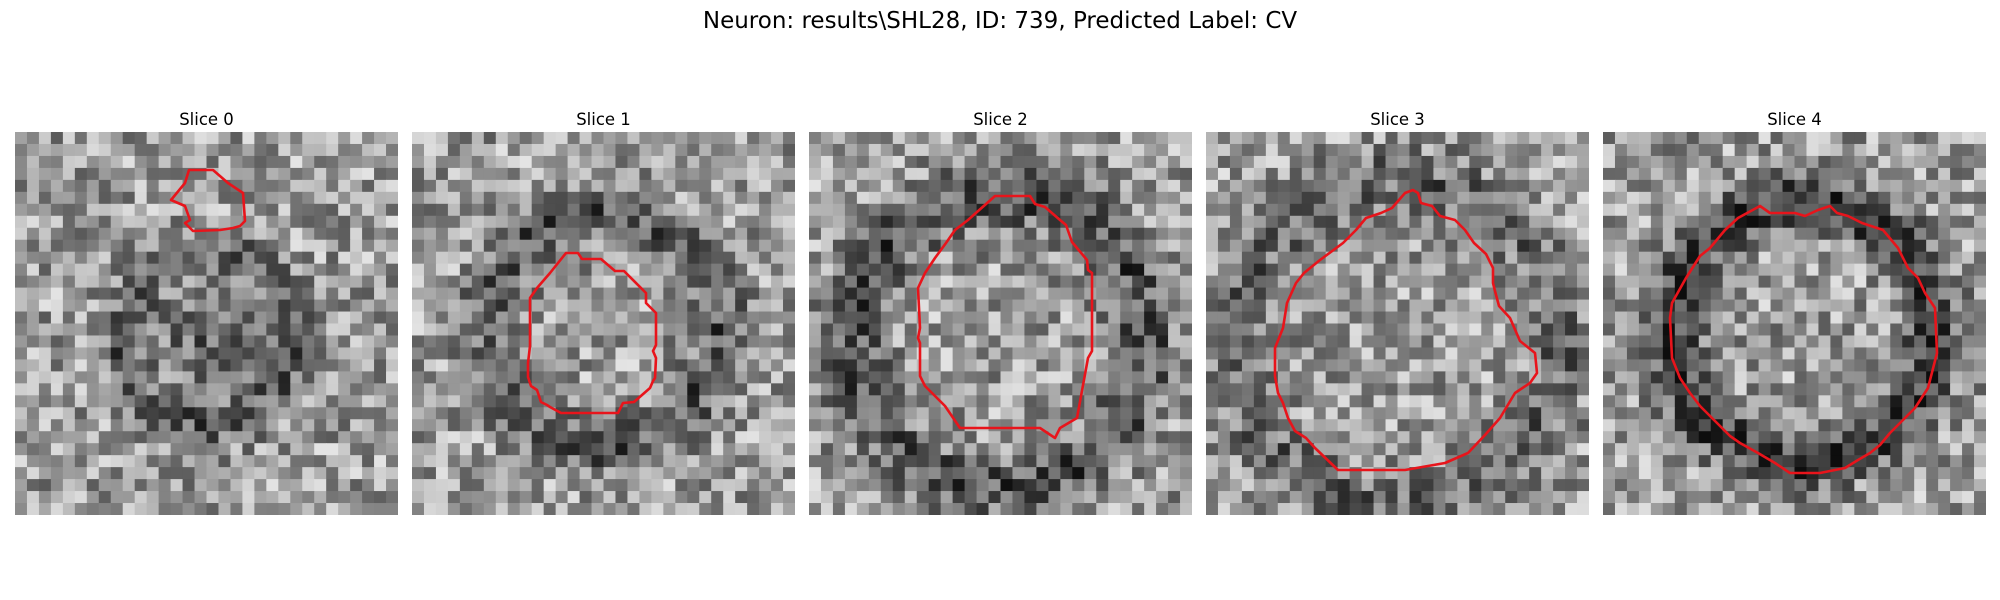 This screenshot has width=2000, height=600. What do you see at coordinates (1397, 119) in the screenshot?
I see `slice-title: Slice 3` at bounding box center [1397, 119].